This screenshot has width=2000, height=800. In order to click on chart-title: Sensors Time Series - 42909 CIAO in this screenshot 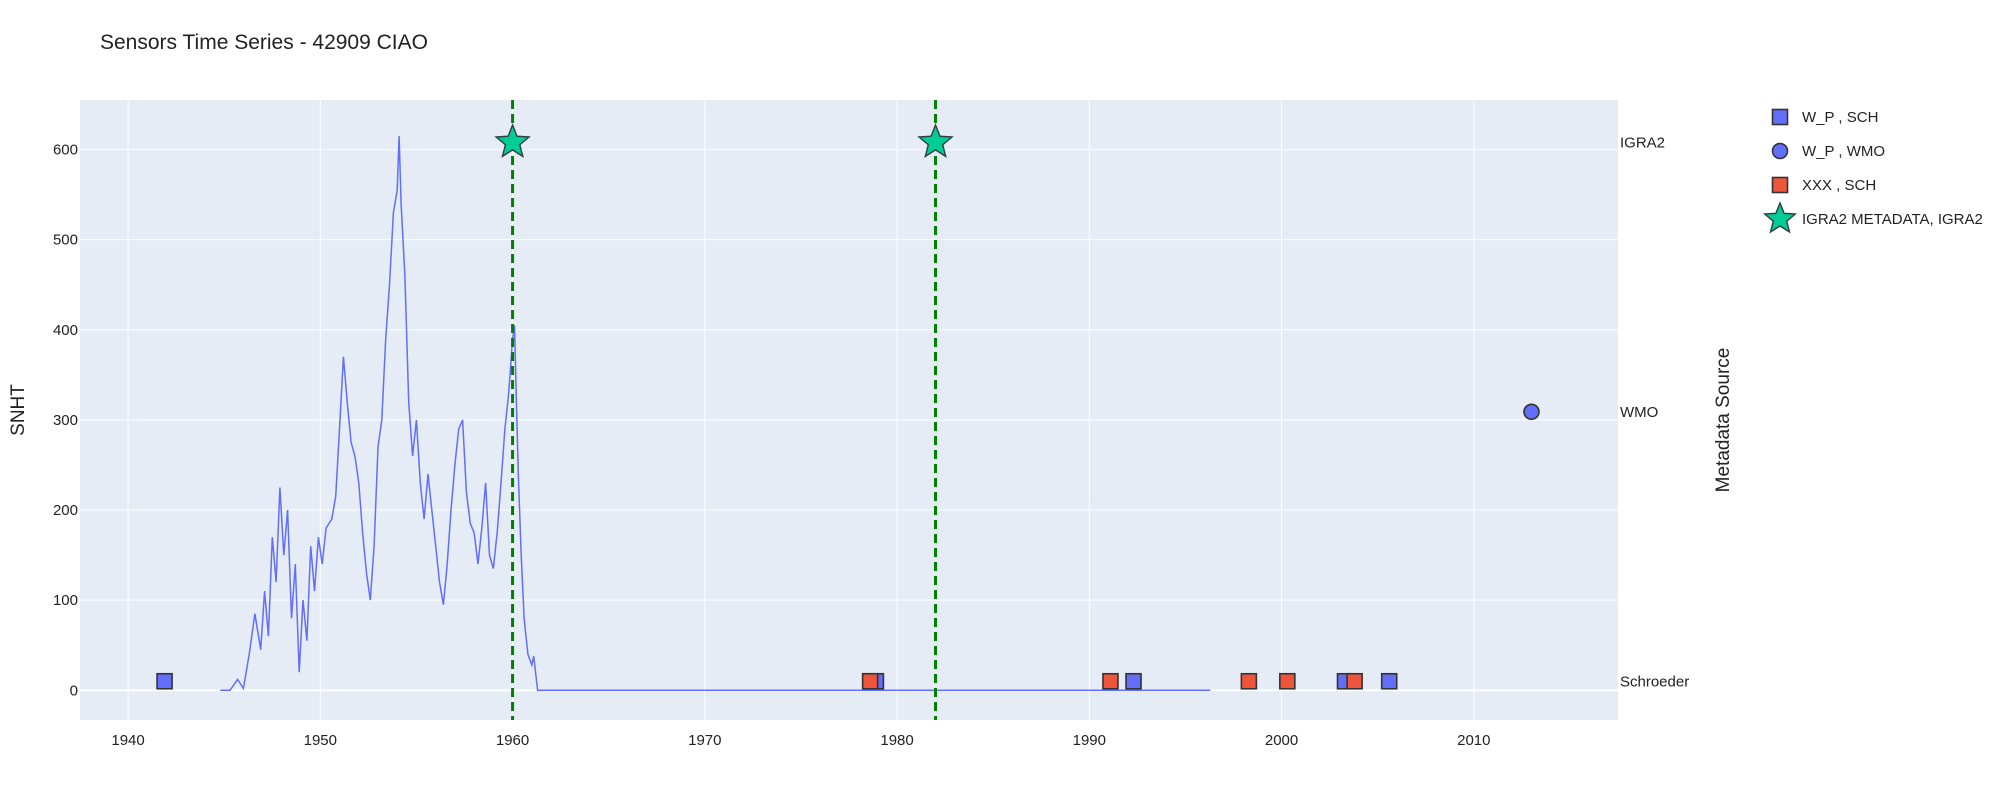, I will do `click(264, 42)`.